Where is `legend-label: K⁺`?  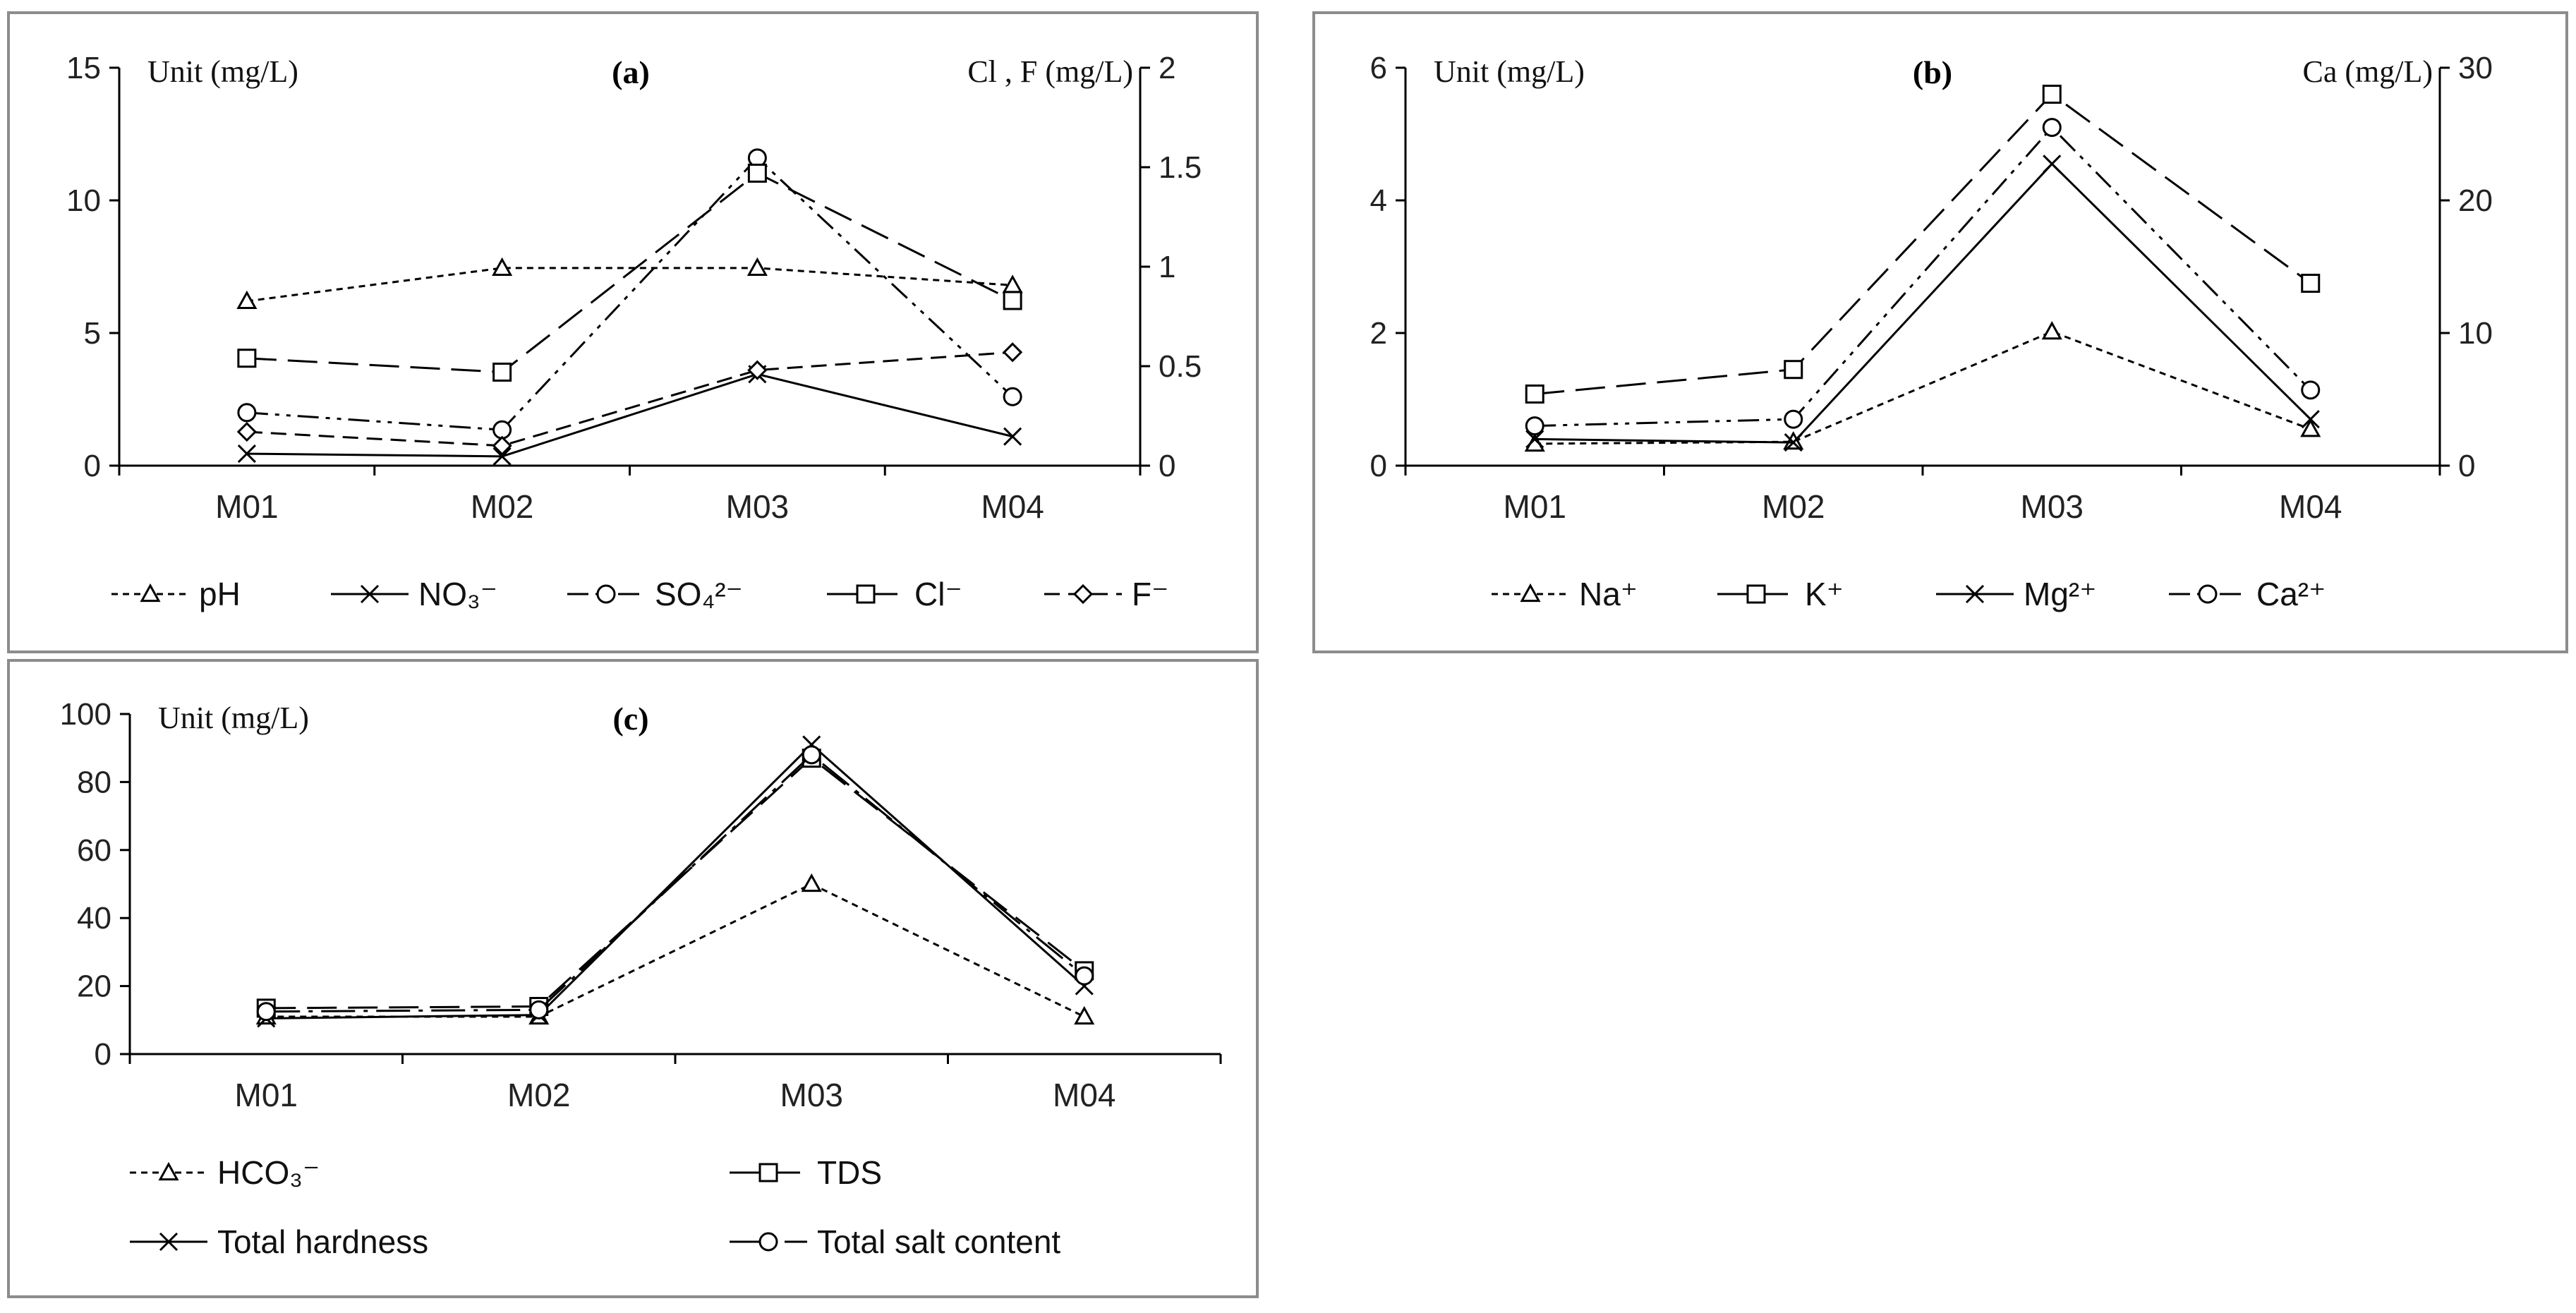 legend-label: K⁺ is located at coordinates (1825, 594).